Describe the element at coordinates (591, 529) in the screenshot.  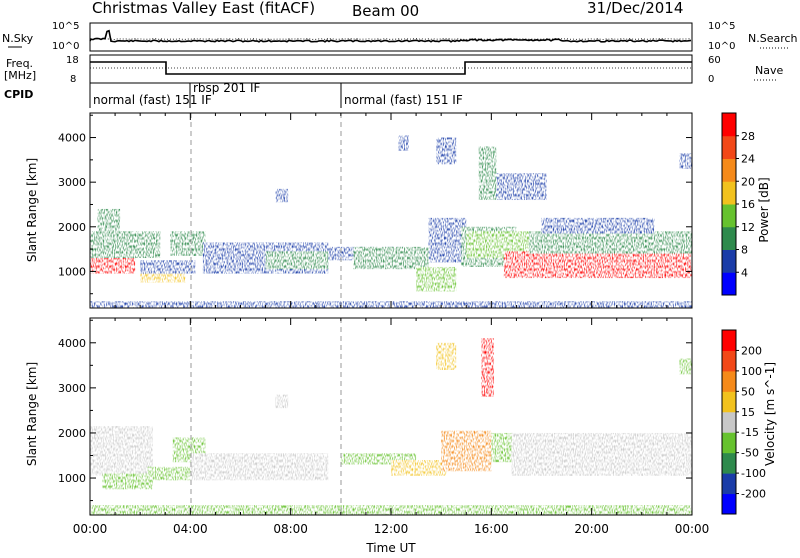
I see `xtick-label-5: 20:00` at that location.